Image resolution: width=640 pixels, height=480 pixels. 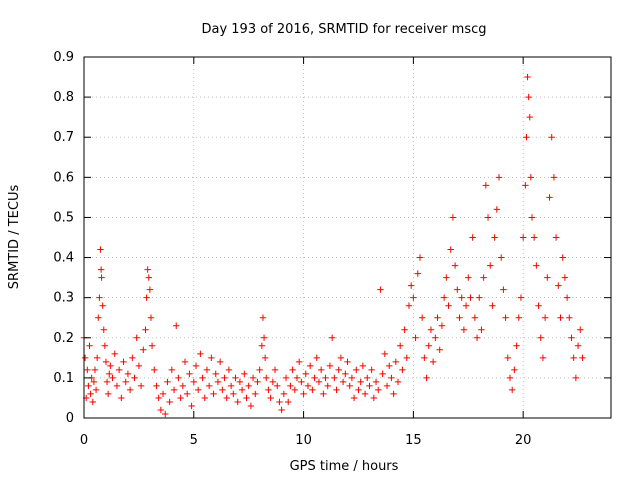 I want to click on x-tick-label: 5, so click(x=194, y=440).